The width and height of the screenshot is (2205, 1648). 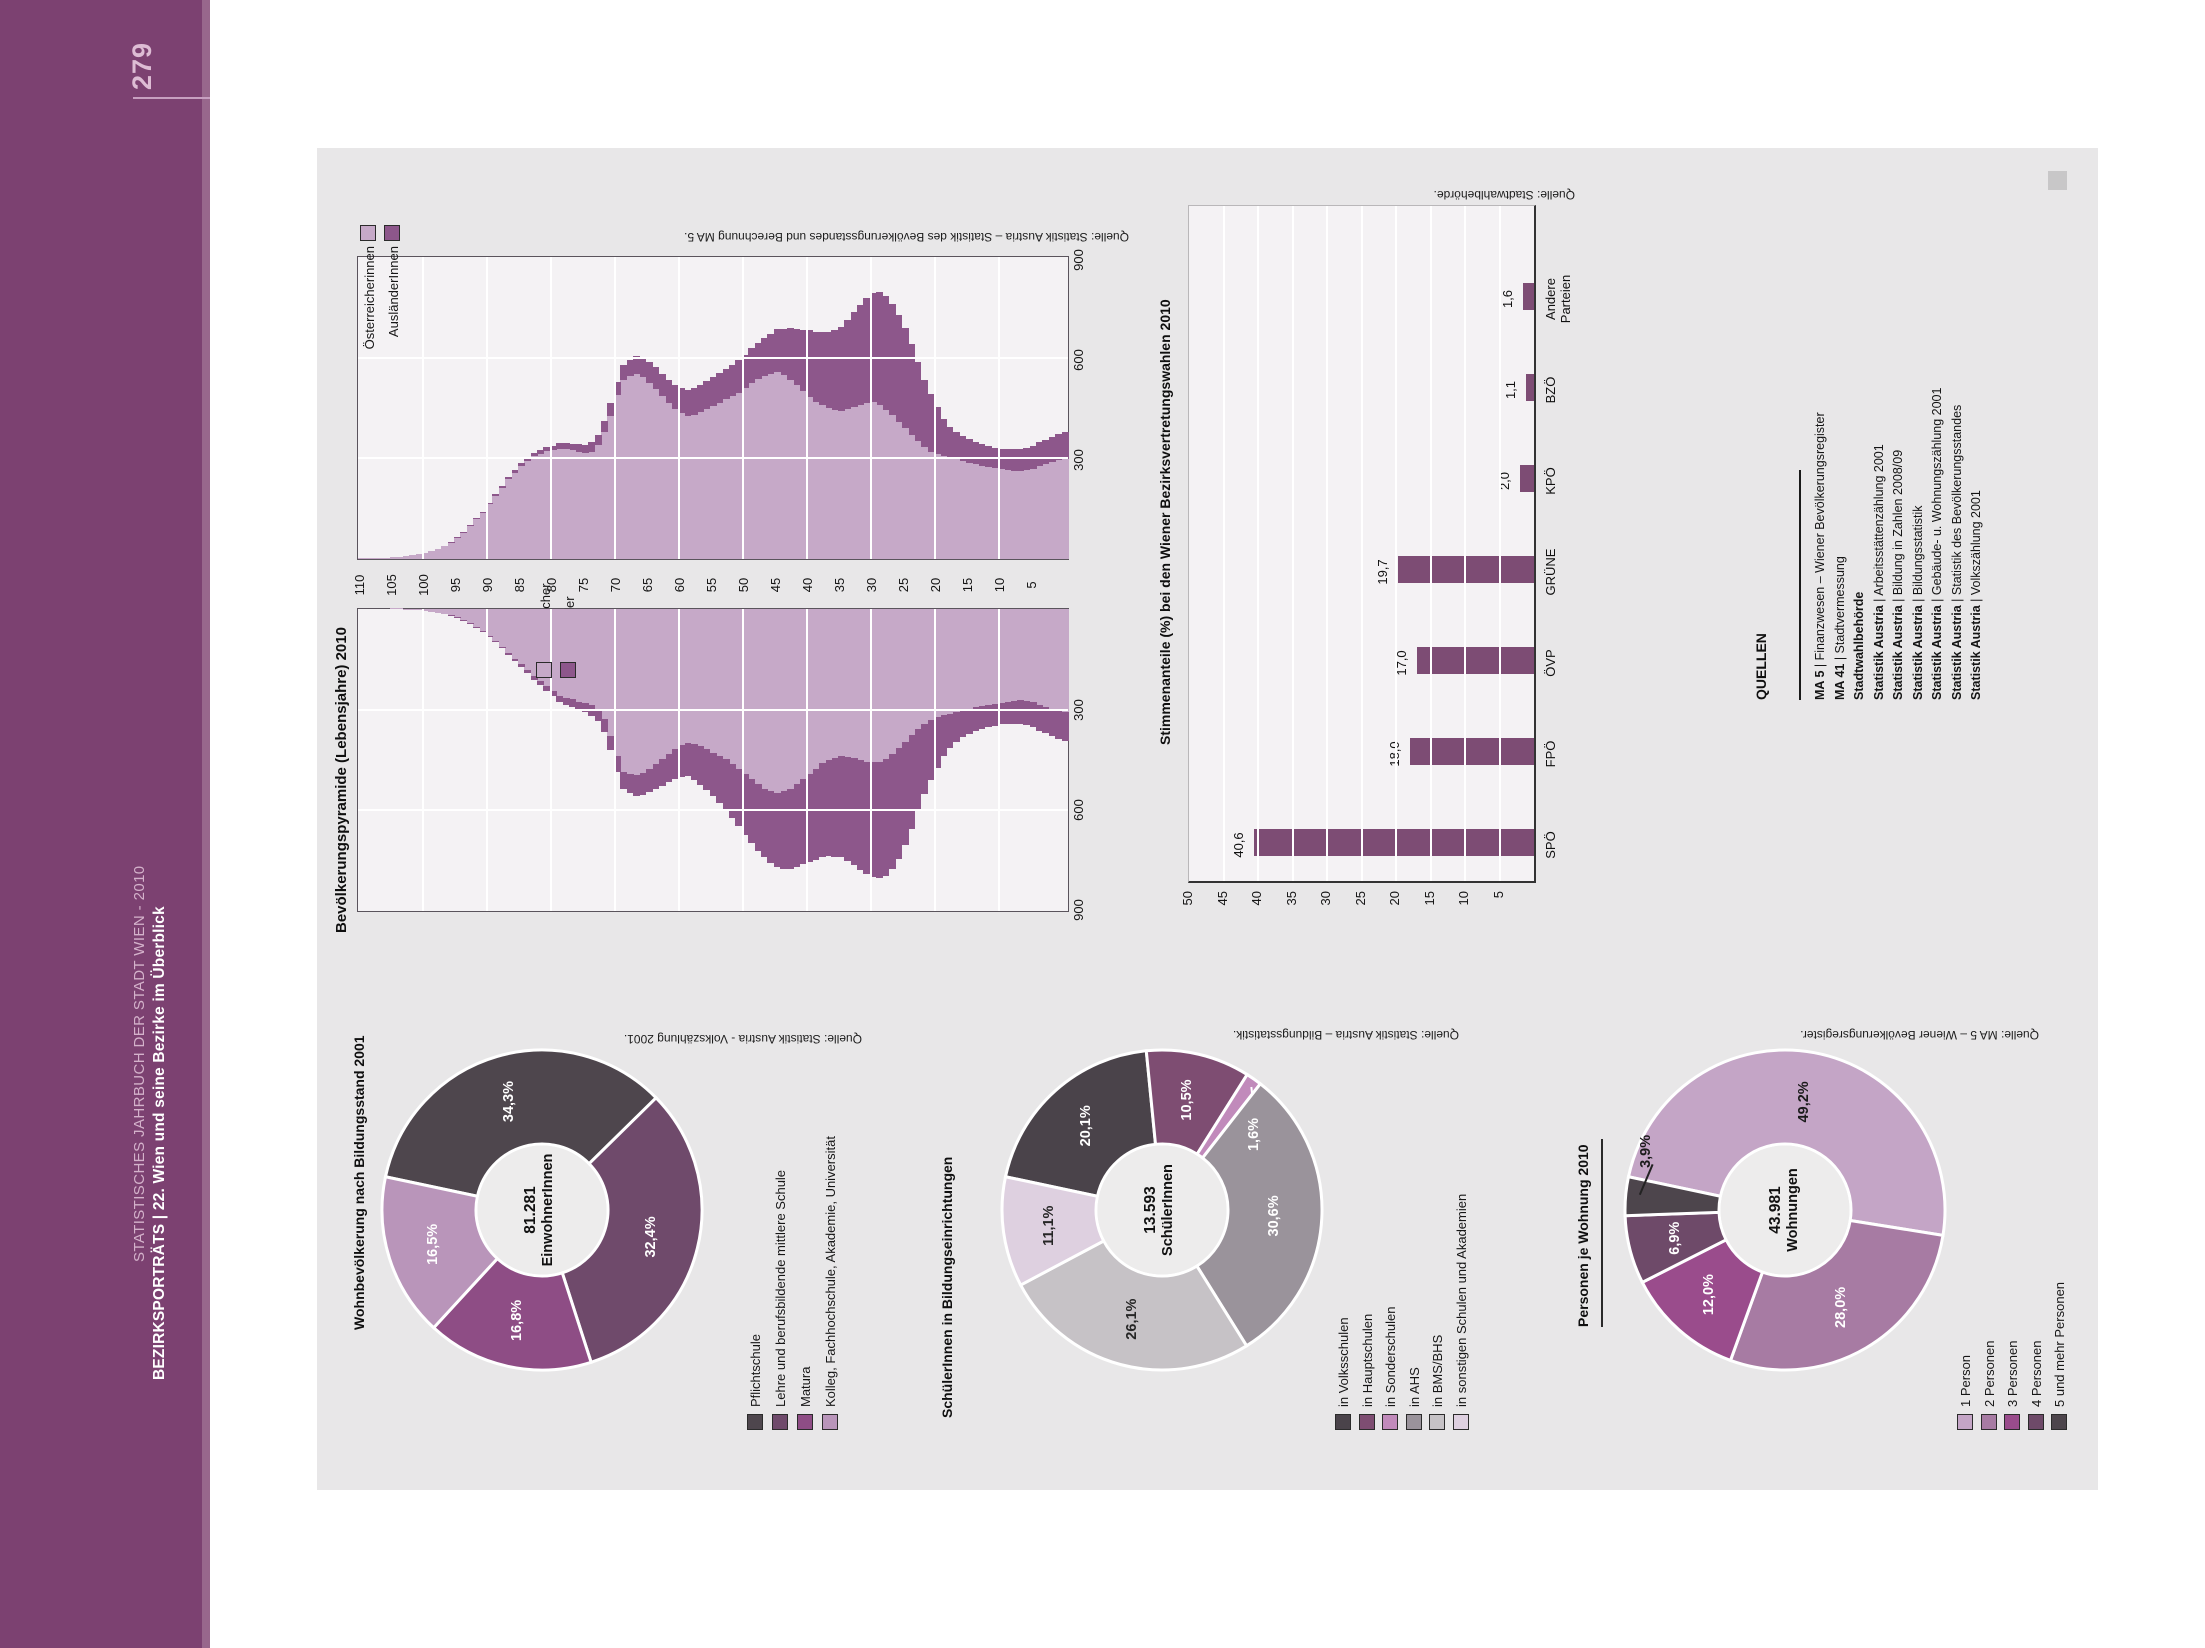 What do you see at coordinates (1360, 898) in the screenshot?
I see `votes-ytick: 25` at bounding box center [1360, 898].